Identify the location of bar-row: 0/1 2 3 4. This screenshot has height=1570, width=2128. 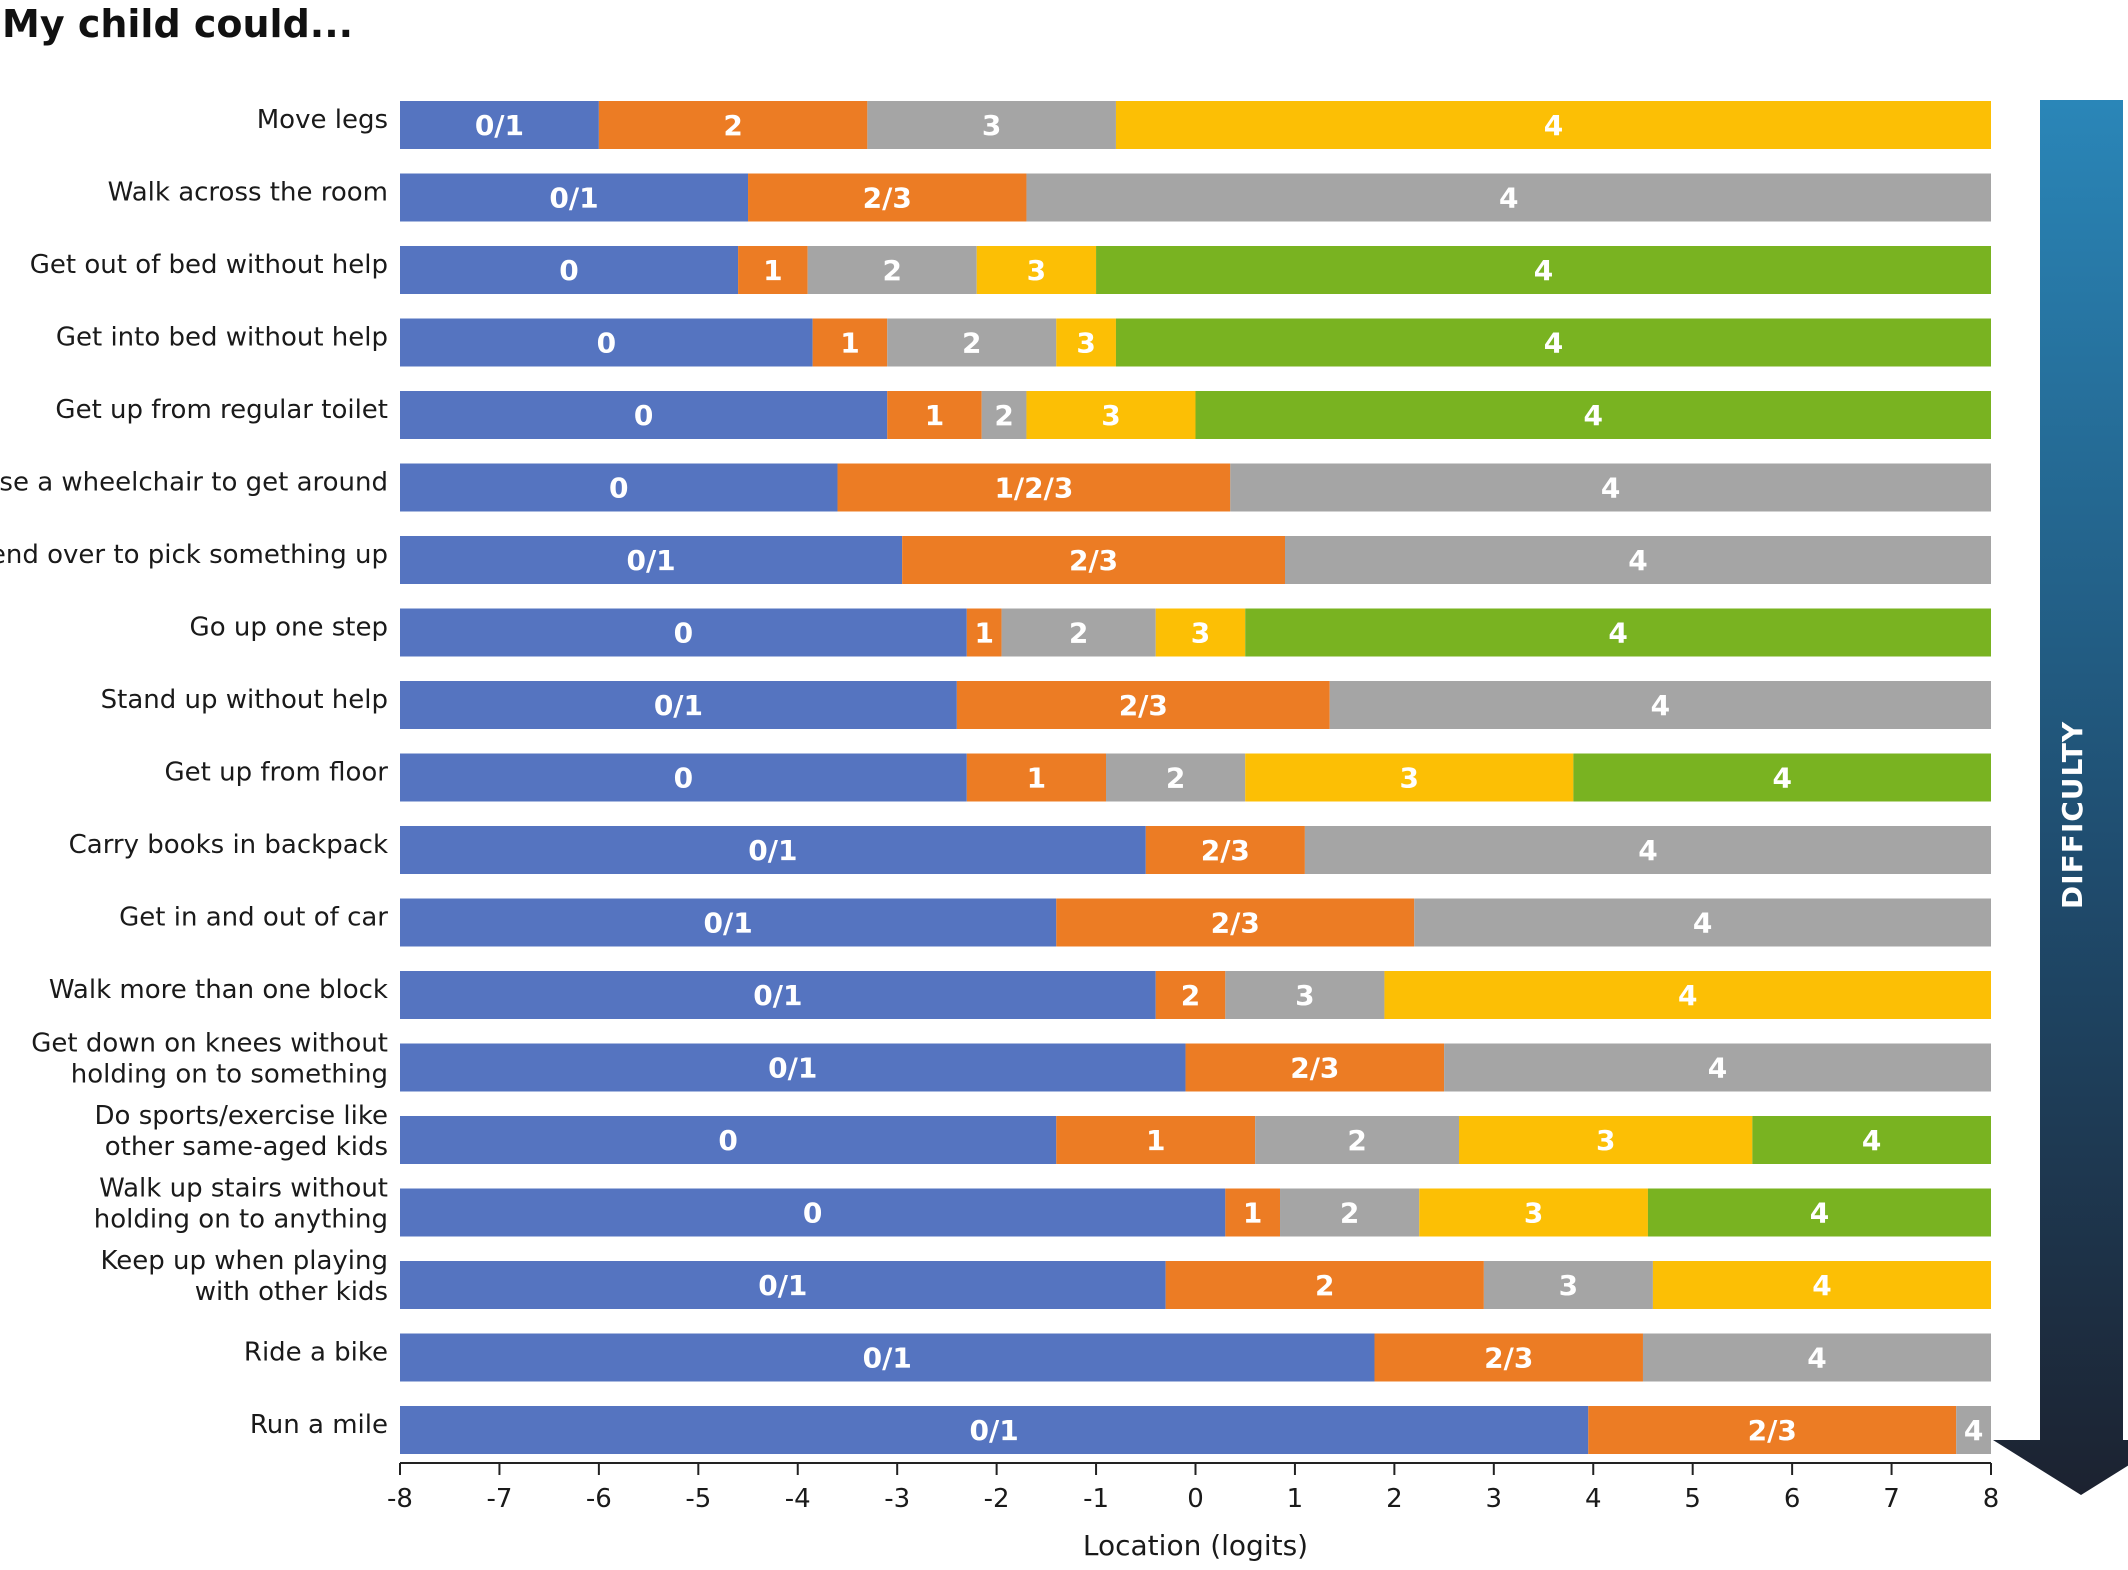
(1195, 125).